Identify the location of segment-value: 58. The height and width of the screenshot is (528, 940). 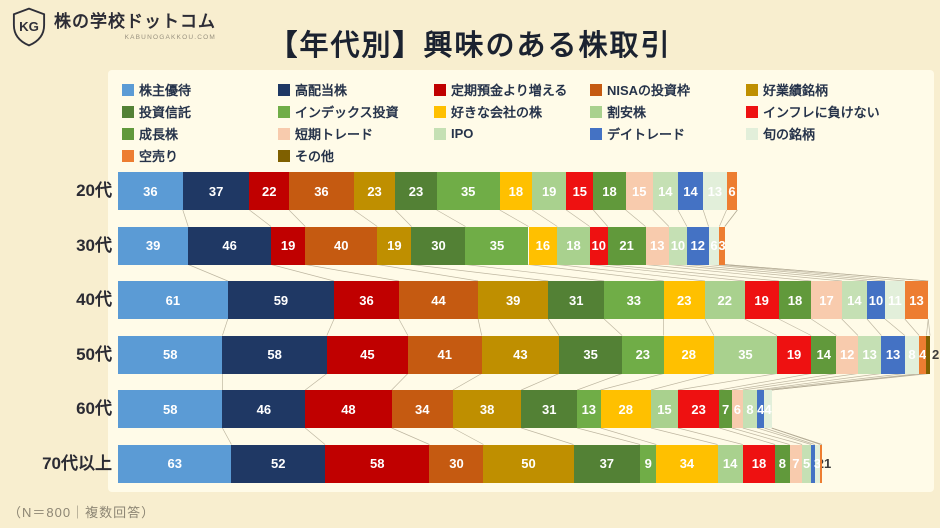
(377, 463).